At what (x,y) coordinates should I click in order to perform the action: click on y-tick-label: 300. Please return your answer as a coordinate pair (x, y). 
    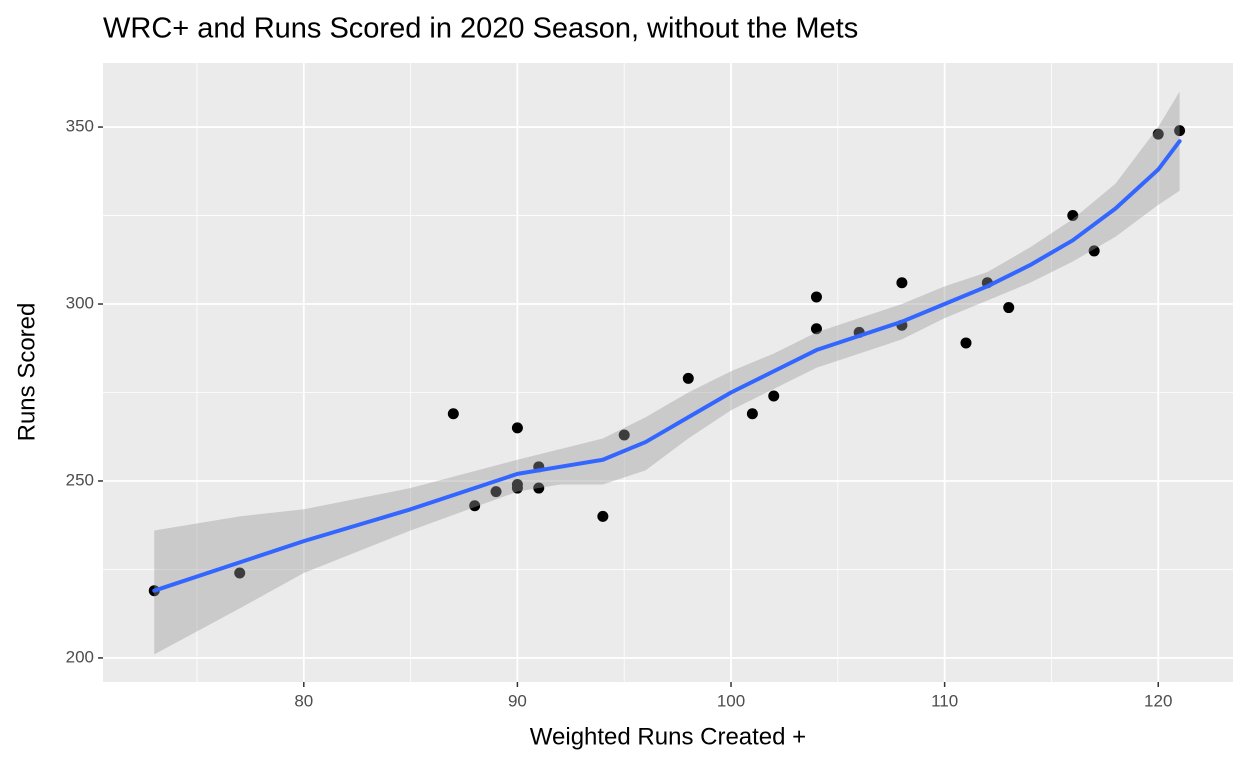
    Looking at the image, I should click on (80, 303).